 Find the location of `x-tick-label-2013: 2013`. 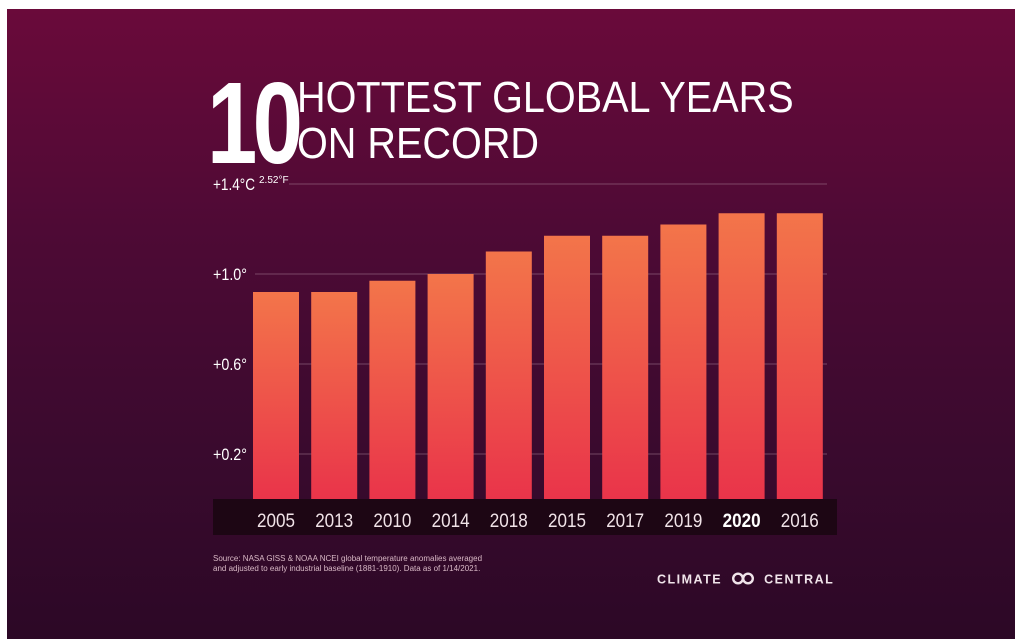

x-tick-label-2013: 2013 is located at coordinates (334, 521).